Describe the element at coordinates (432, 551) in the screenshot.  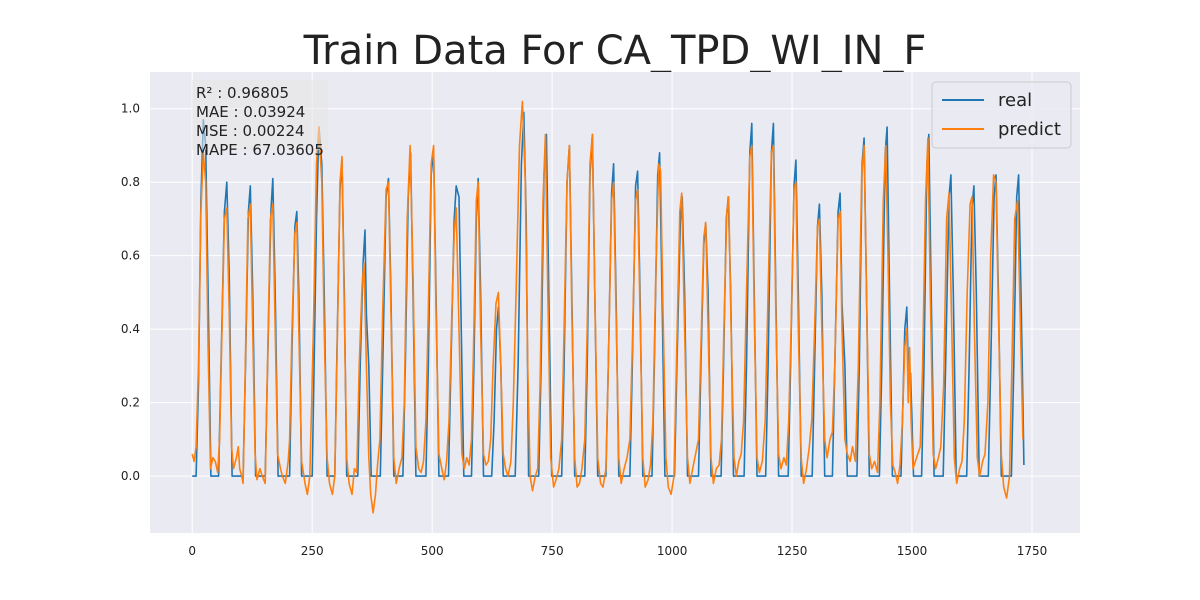
I see `x-tick-label: 500` at that location.